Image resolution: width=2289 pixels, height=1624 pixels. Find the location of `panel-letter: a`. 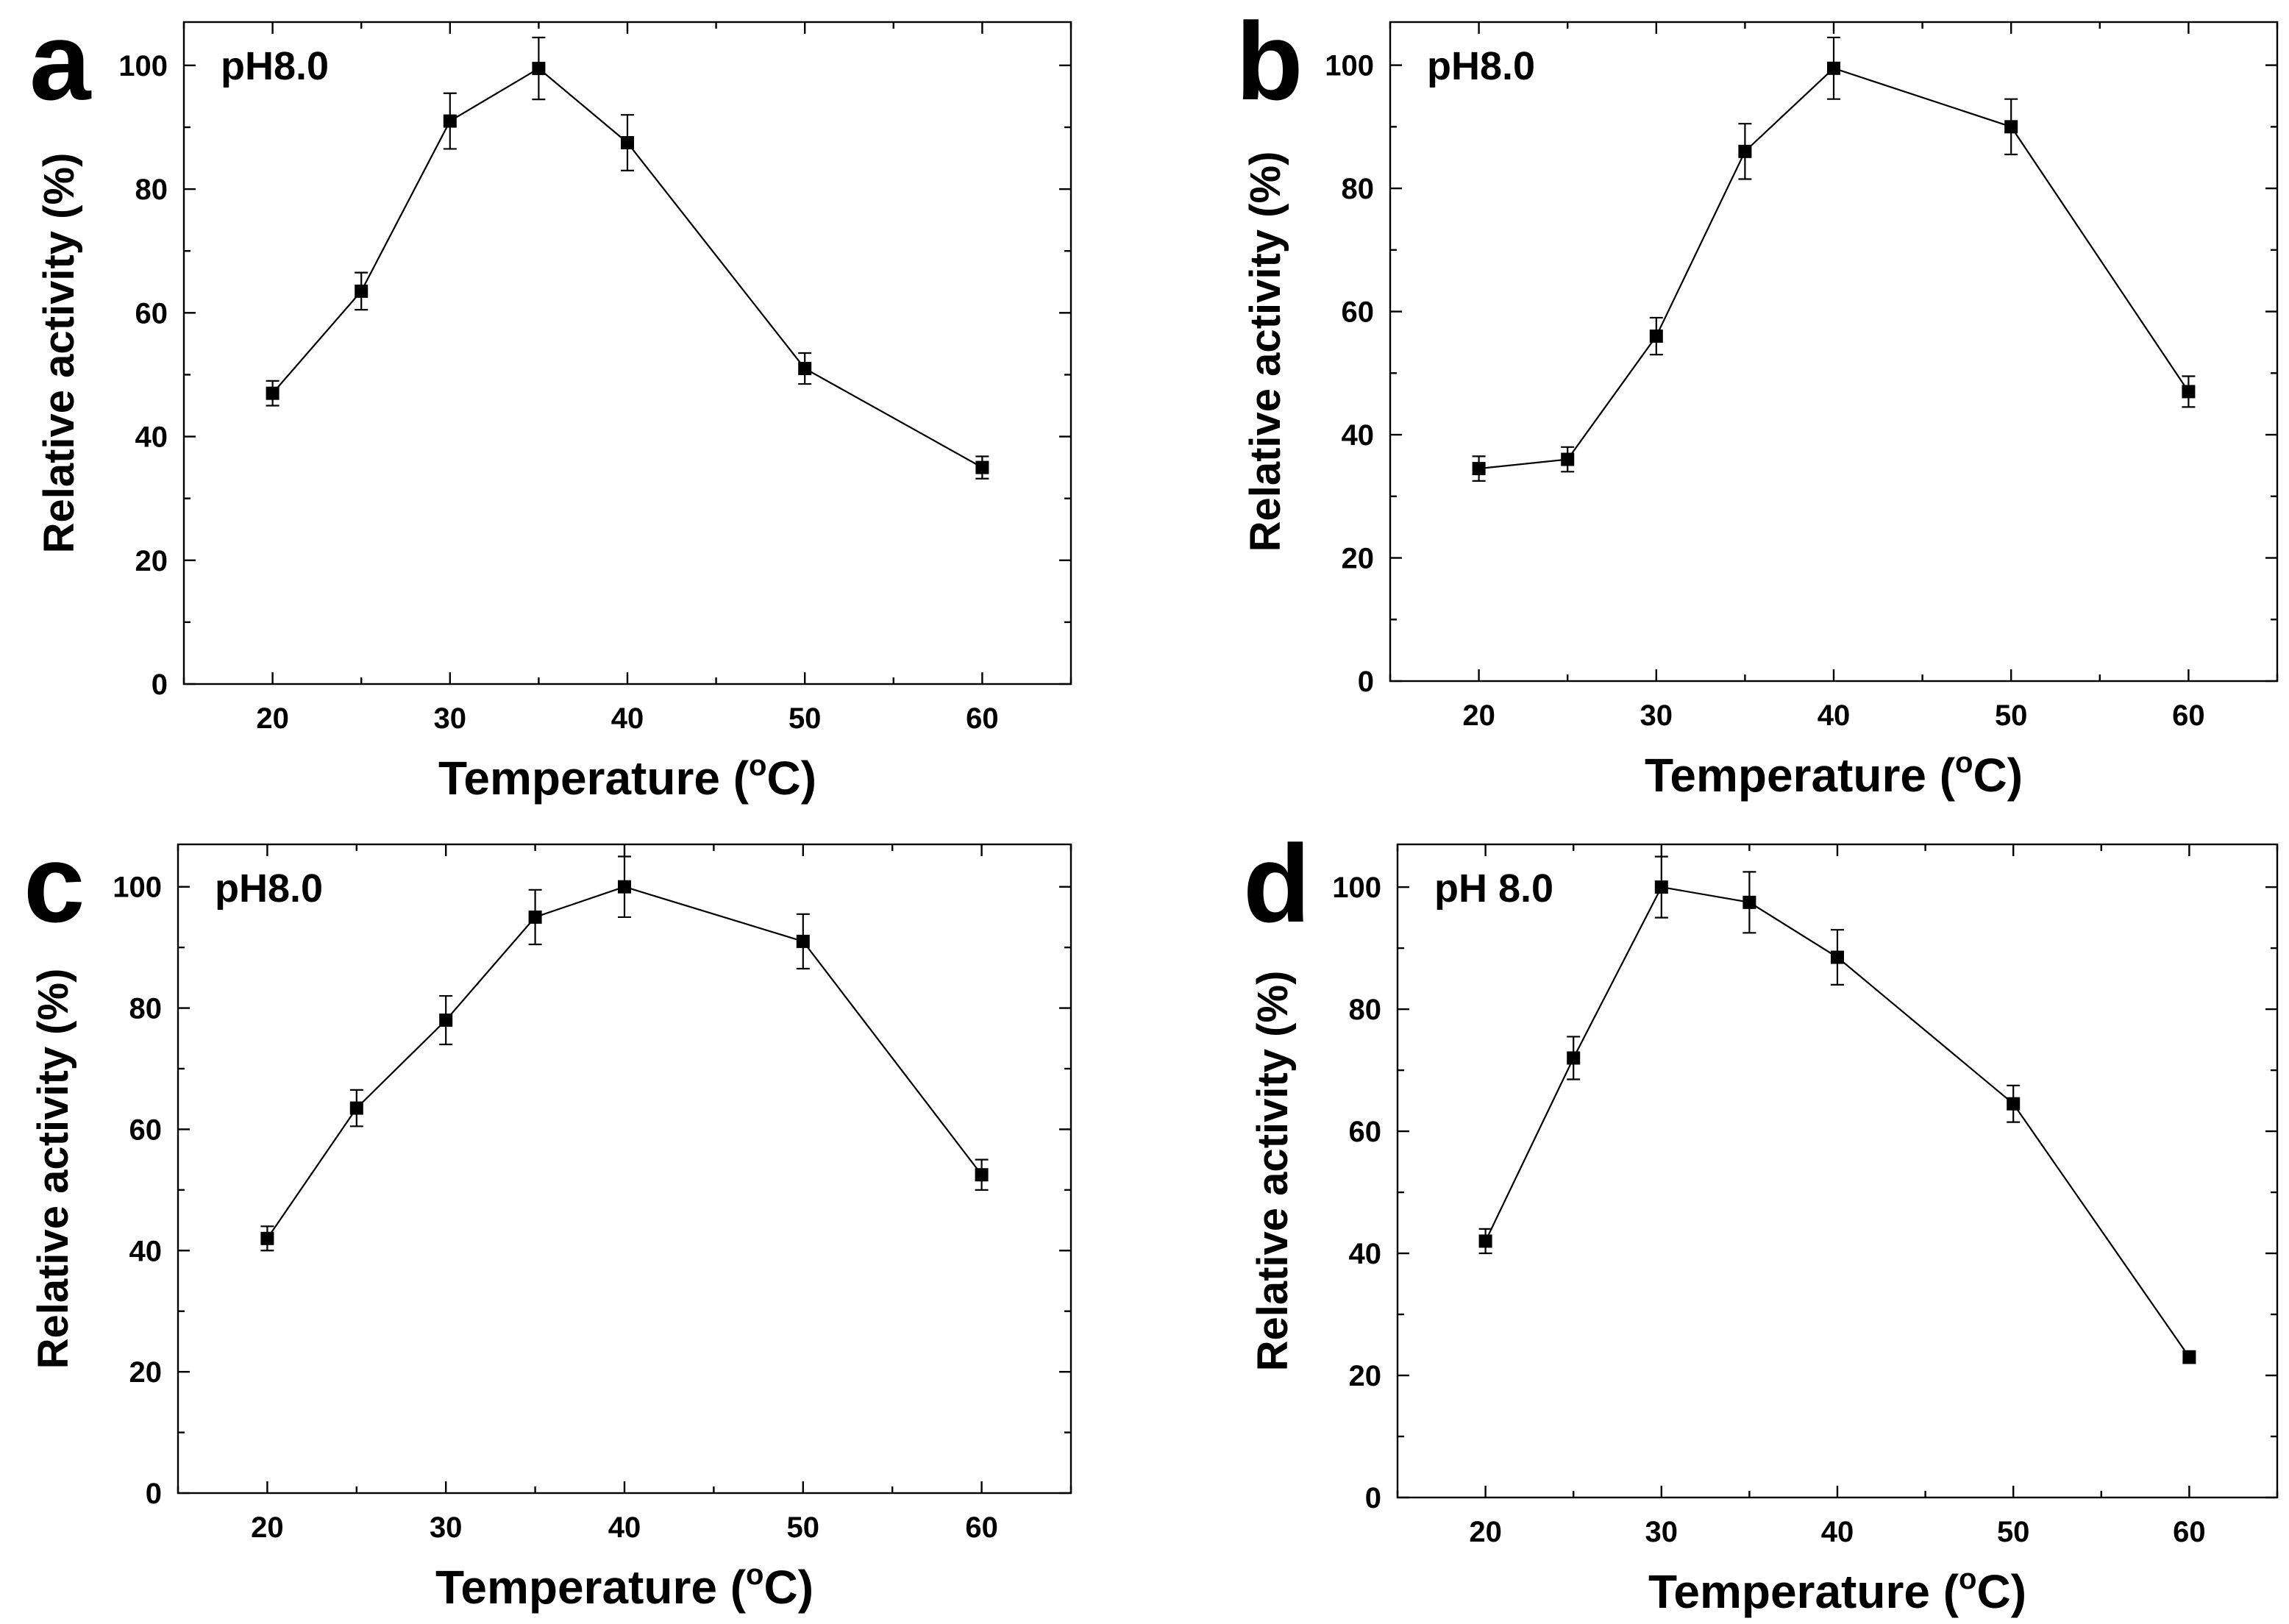

panel-letter: a is located at coordinates (60, 61).